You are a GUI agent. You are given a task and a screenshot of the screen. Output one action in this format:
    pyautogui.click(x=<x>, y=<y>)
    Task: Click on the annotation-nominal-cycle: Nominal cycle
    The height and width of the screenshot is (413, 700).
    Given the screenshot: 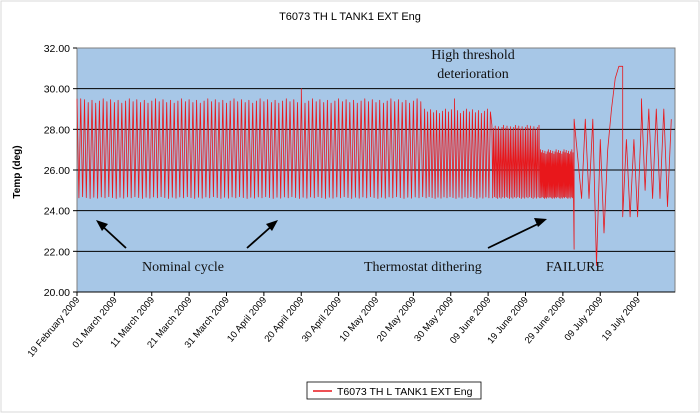 What is the action you would take?
    pyautogui.click(x=183, y=267)
    